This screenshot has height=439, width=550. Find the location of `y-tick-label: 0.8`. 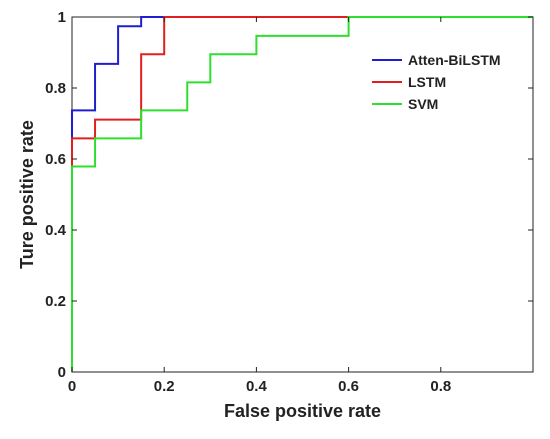

y-tick-label: 0.8 is located at coordinates (55, 88).